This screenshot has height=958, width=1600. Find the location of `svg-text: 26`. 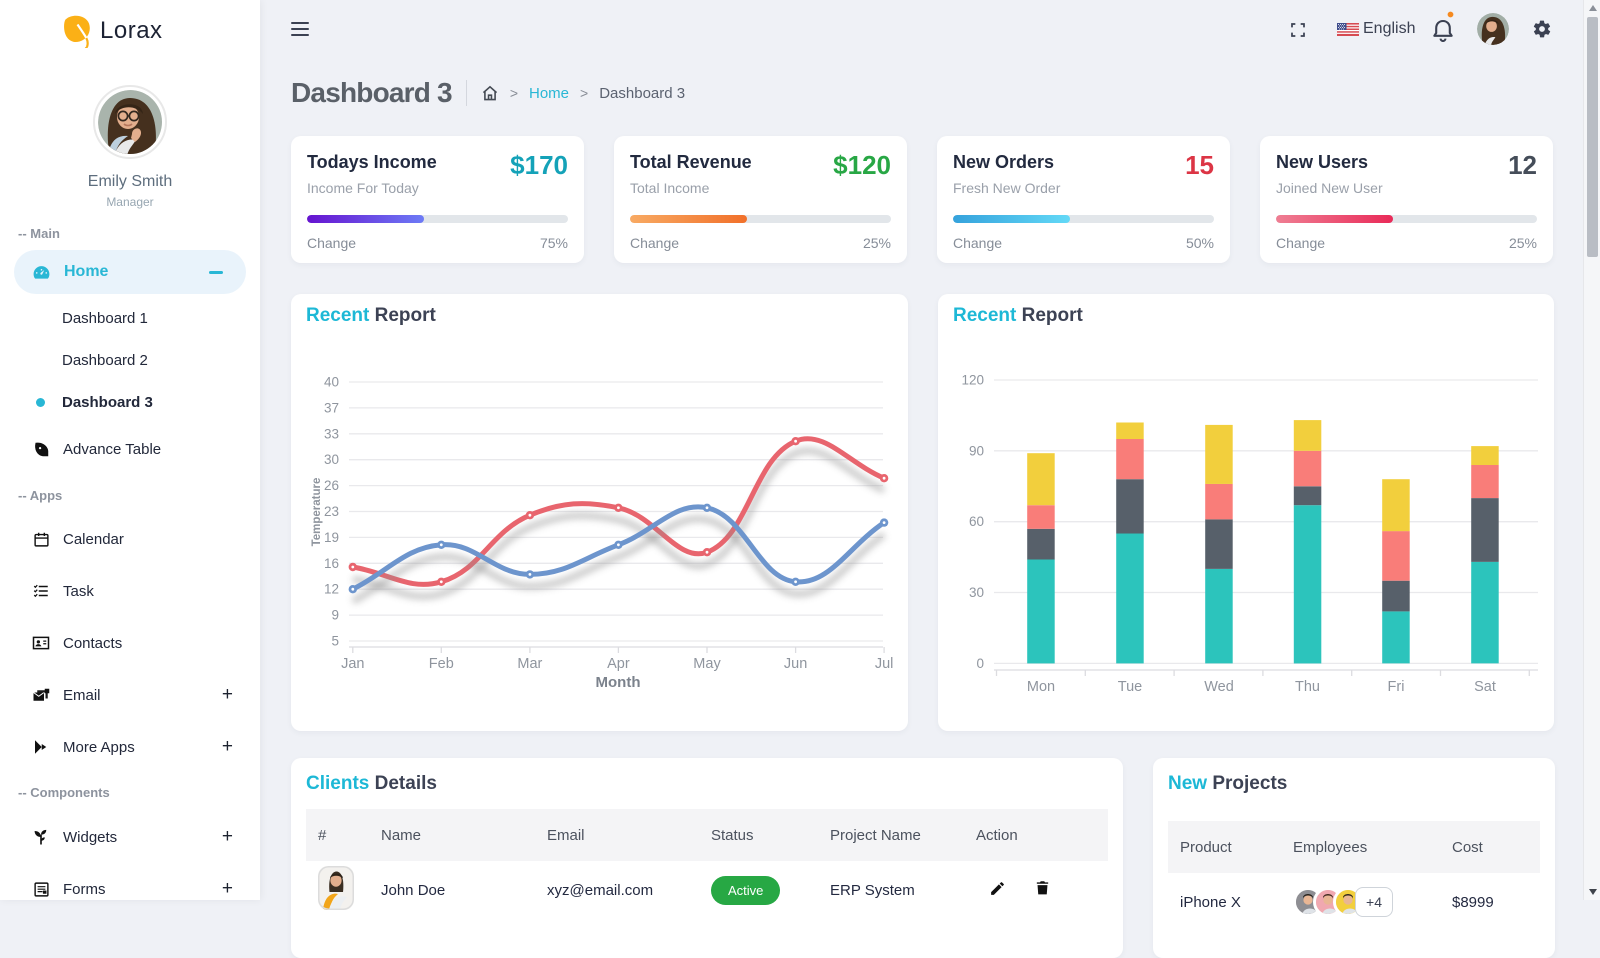

svg-text: 26 is located at coordinates (331, 485).